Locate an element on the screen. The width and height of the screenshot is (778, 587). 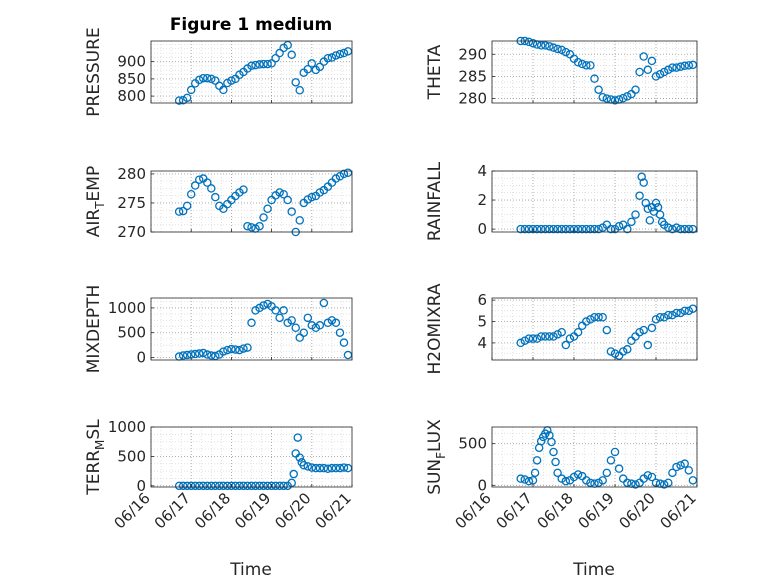
y-axis-label: TERRMSL is located at coordinates (95, 457).